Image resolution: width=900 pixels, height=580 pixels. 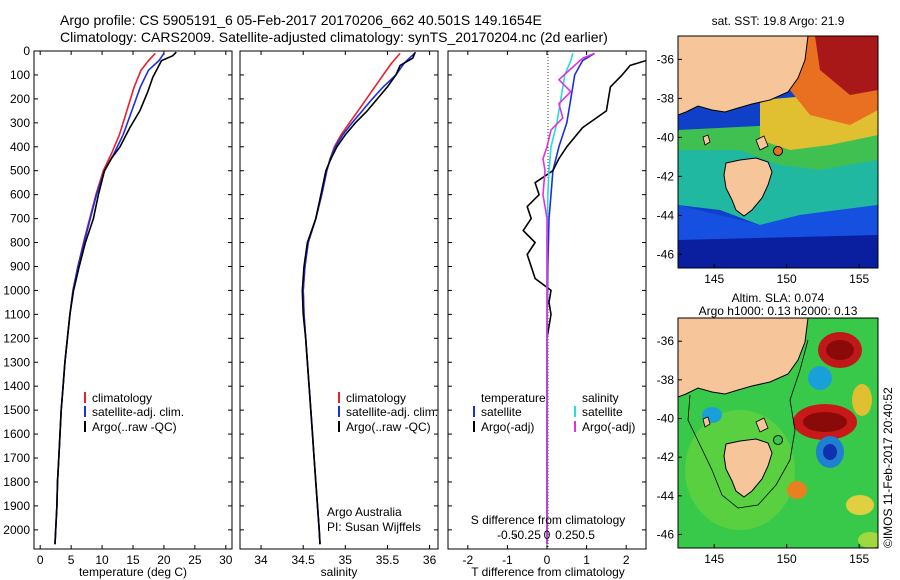 I want to click on x-tick-label: 5, so click(x=71, y=560).